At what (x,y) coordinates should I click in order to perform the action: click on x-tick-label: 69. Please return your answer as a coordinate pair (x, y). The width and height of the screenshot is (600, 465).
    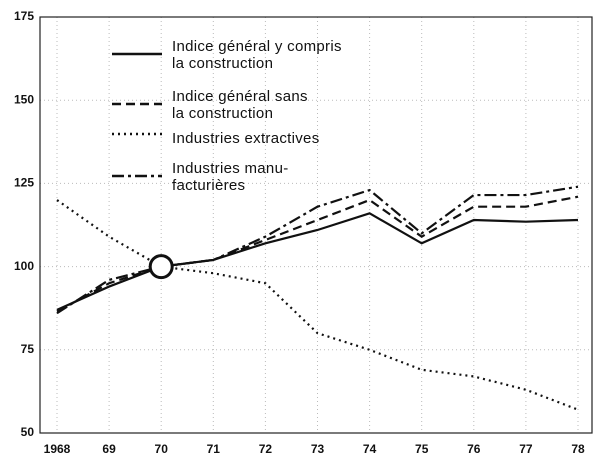
    Looking at the image, I should click on (109, 449).